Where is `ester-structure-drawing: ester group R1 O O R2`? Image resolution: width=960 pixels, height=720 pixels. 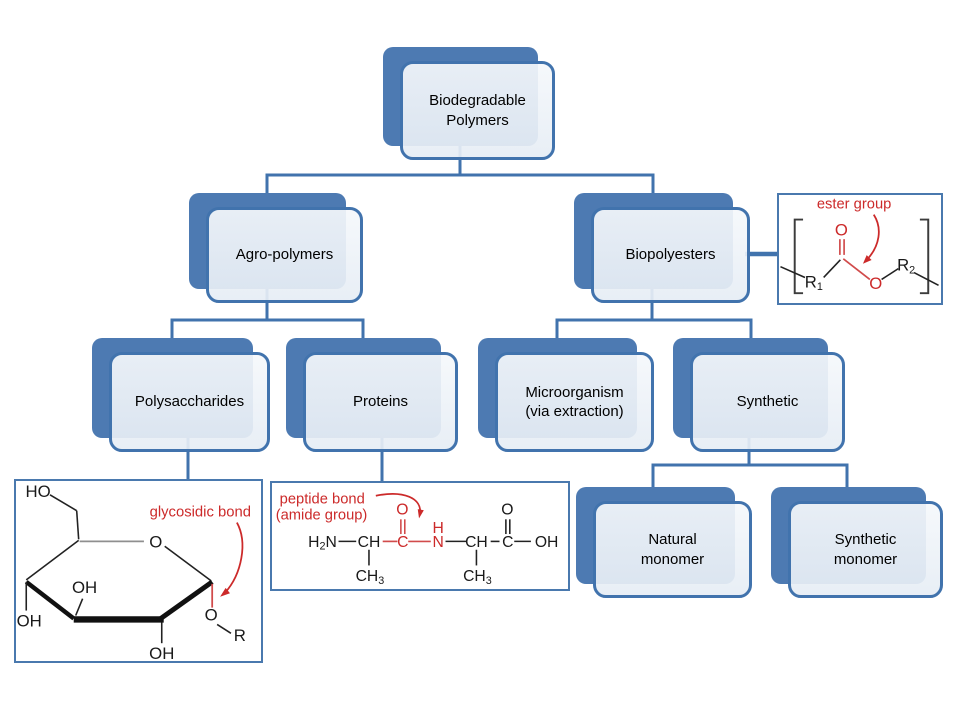 ester-structure-drawing: ester group R1 O O R2 is located at coordinates (859, 246).